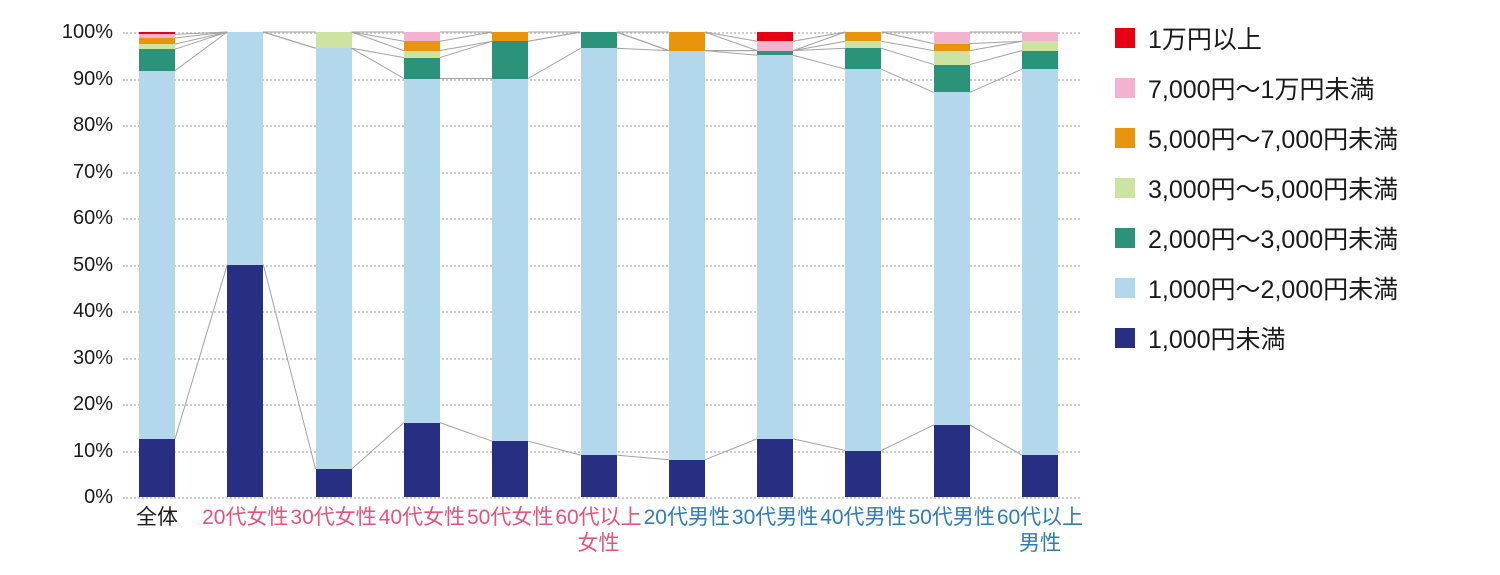 The height and width of the screenshot is (575, 1500). What do you see at coordinates (1273, 240) in the screenshot?
I see `legend-label: 2,000円〜3,000円未満` at bounding box center [1273, 240].